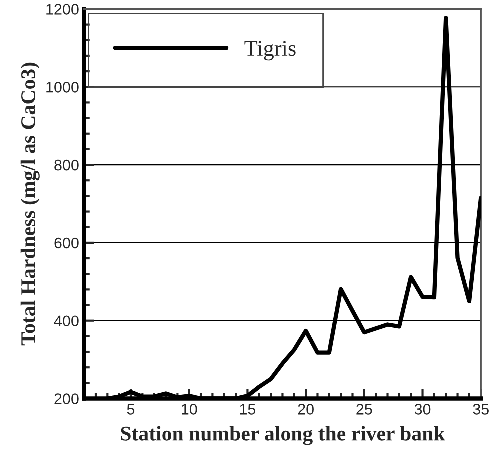  I want to click on y-tick-label: 1000, so click(62, 87).